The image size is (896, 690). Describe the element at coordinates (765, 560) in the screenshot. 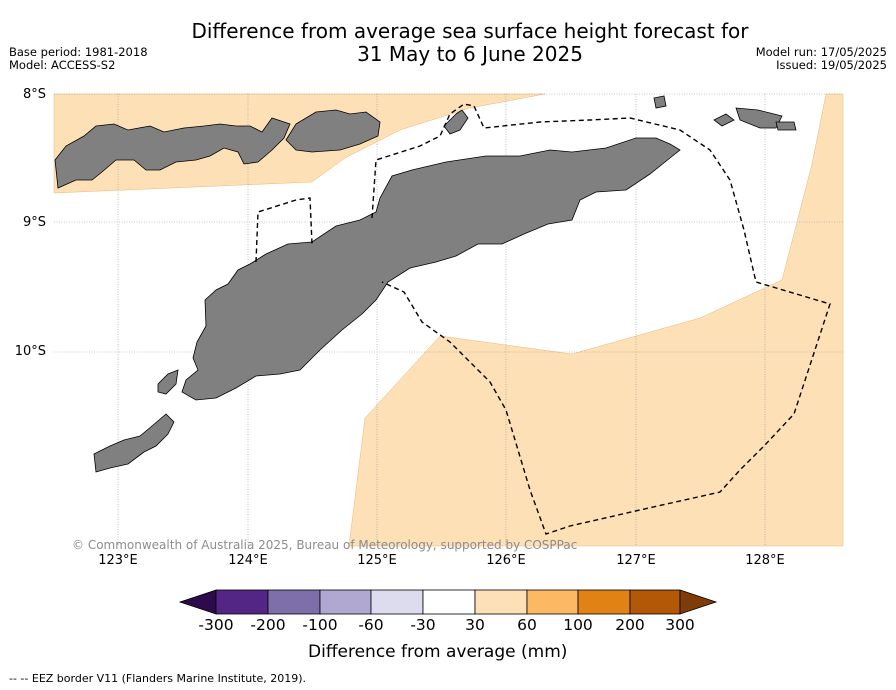

I see `lon-label: 128°E` at that location.